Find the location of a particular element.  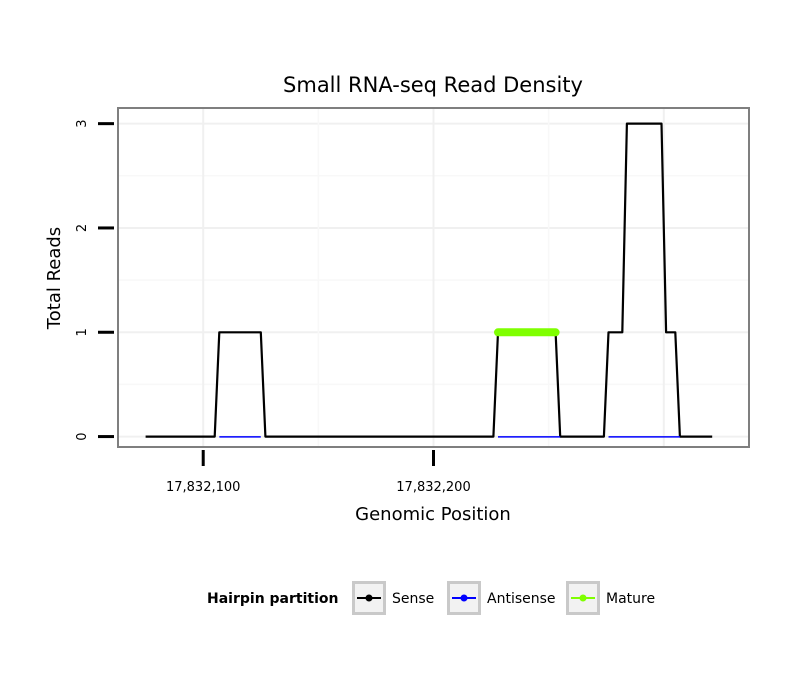

legend-label-antisense: Antisense is located at coordinates (521, 599).